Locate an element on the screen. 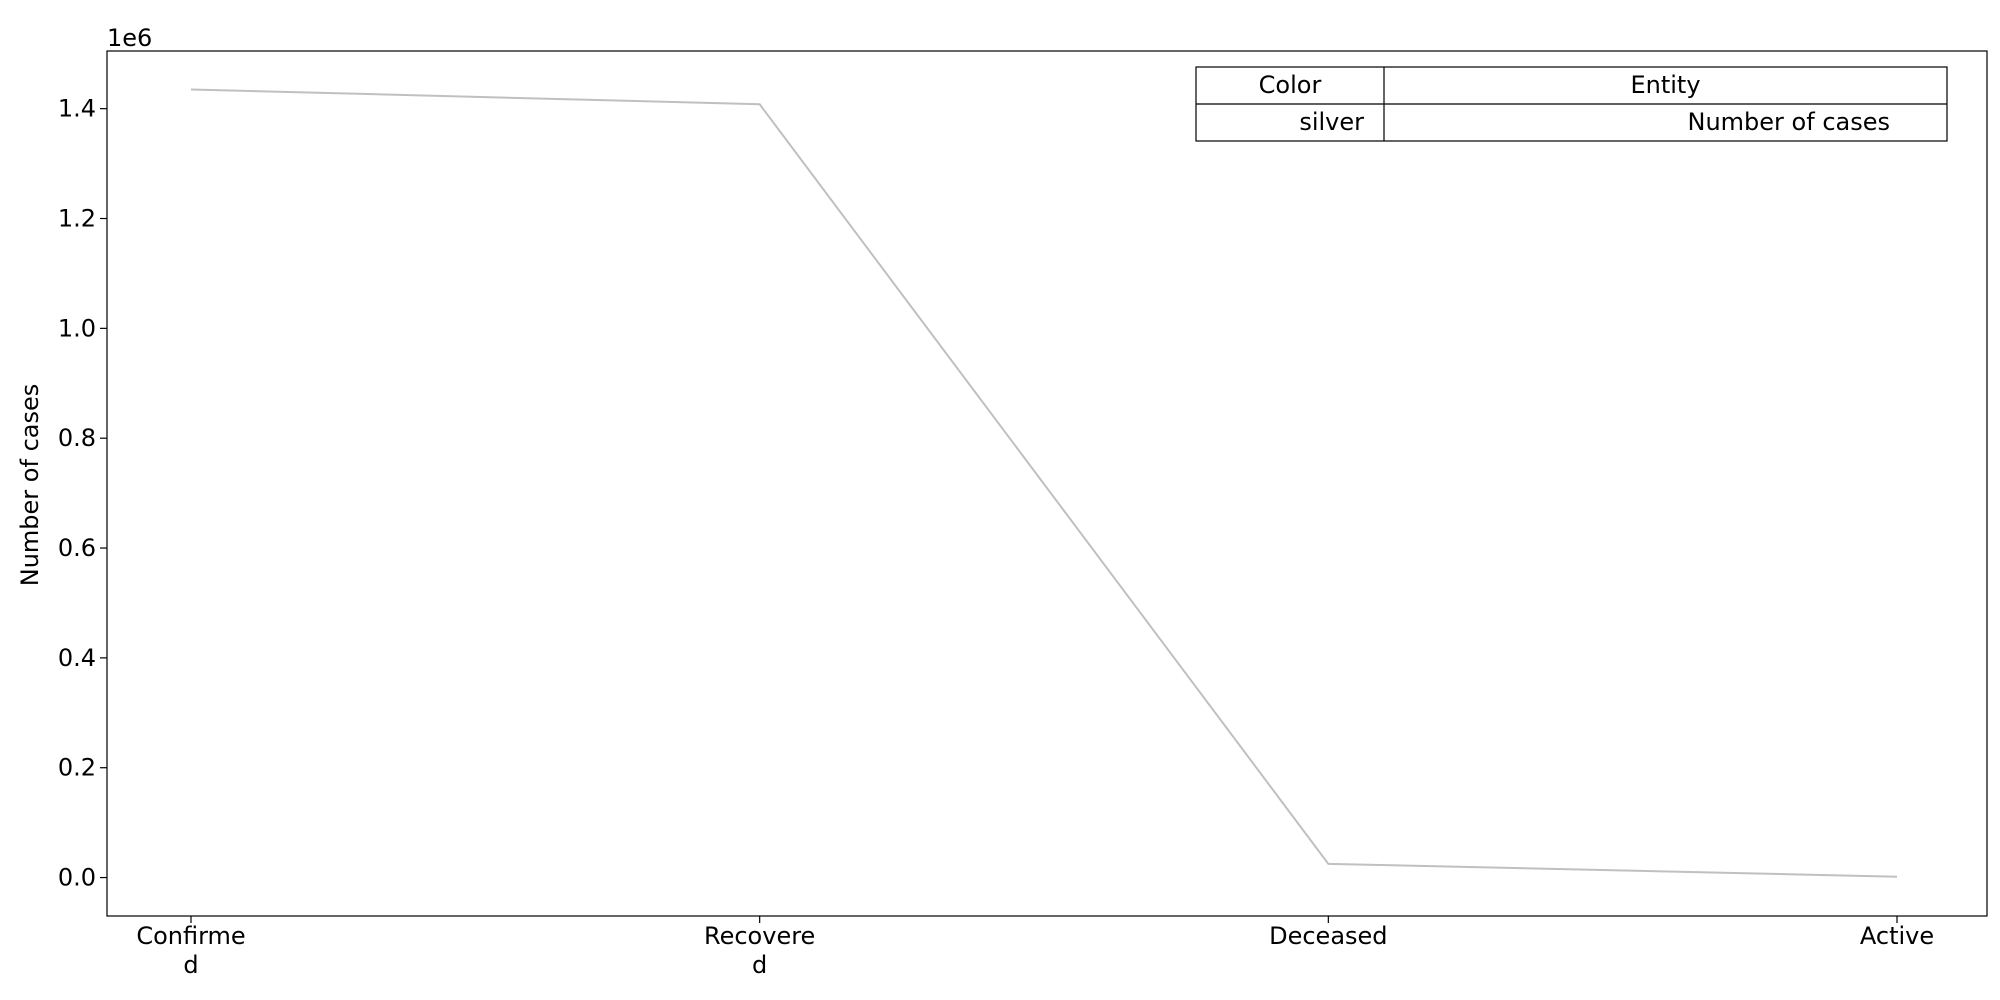 The height and width of the screenshot is (1000, 2000). y-tick-label: 1.4 is located at coordinates (77, 109).